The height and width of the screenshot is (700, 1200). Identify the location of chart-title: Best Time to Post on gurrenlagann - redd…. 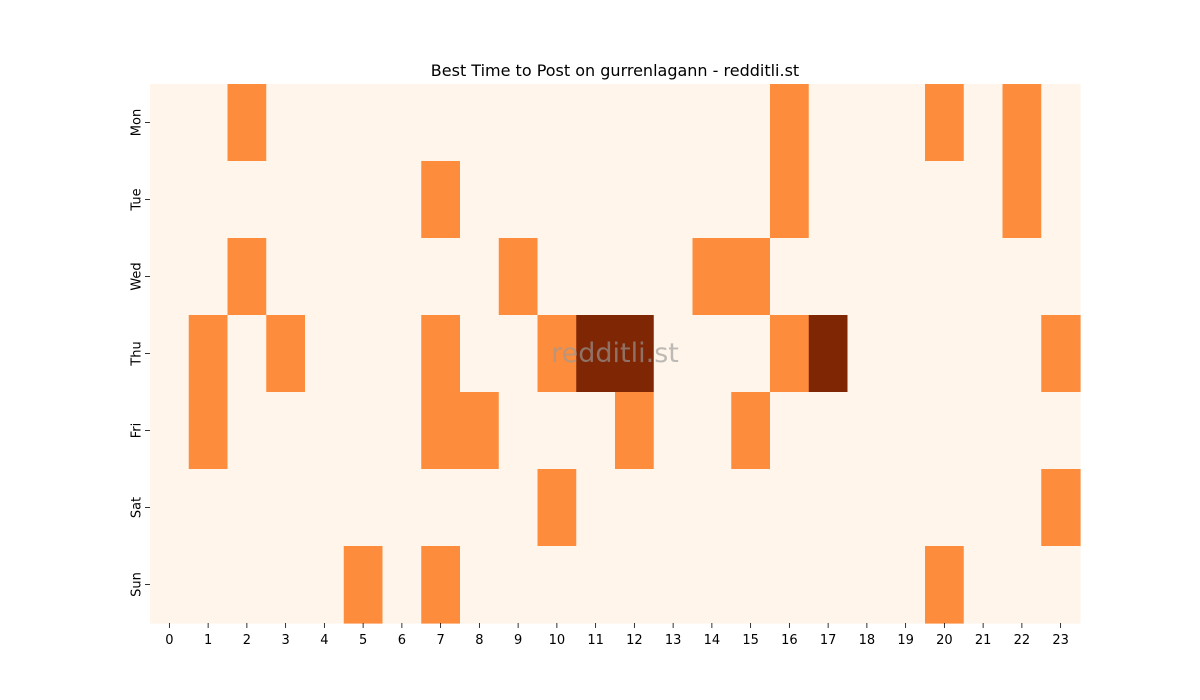
(615, 70).